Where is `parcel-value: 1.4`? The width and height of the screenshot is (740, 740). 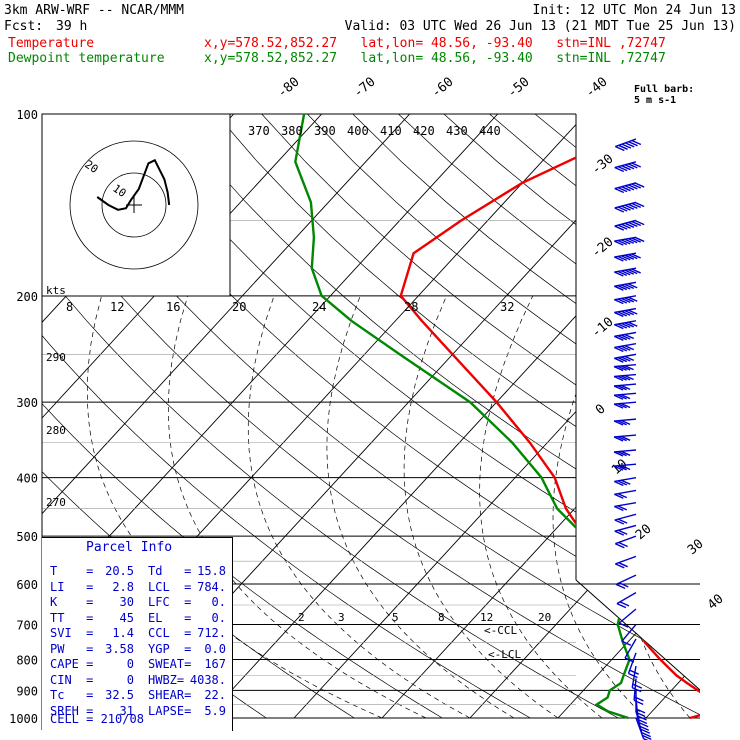 parcel-value: 1.4 is located at coordinates (123, 633).